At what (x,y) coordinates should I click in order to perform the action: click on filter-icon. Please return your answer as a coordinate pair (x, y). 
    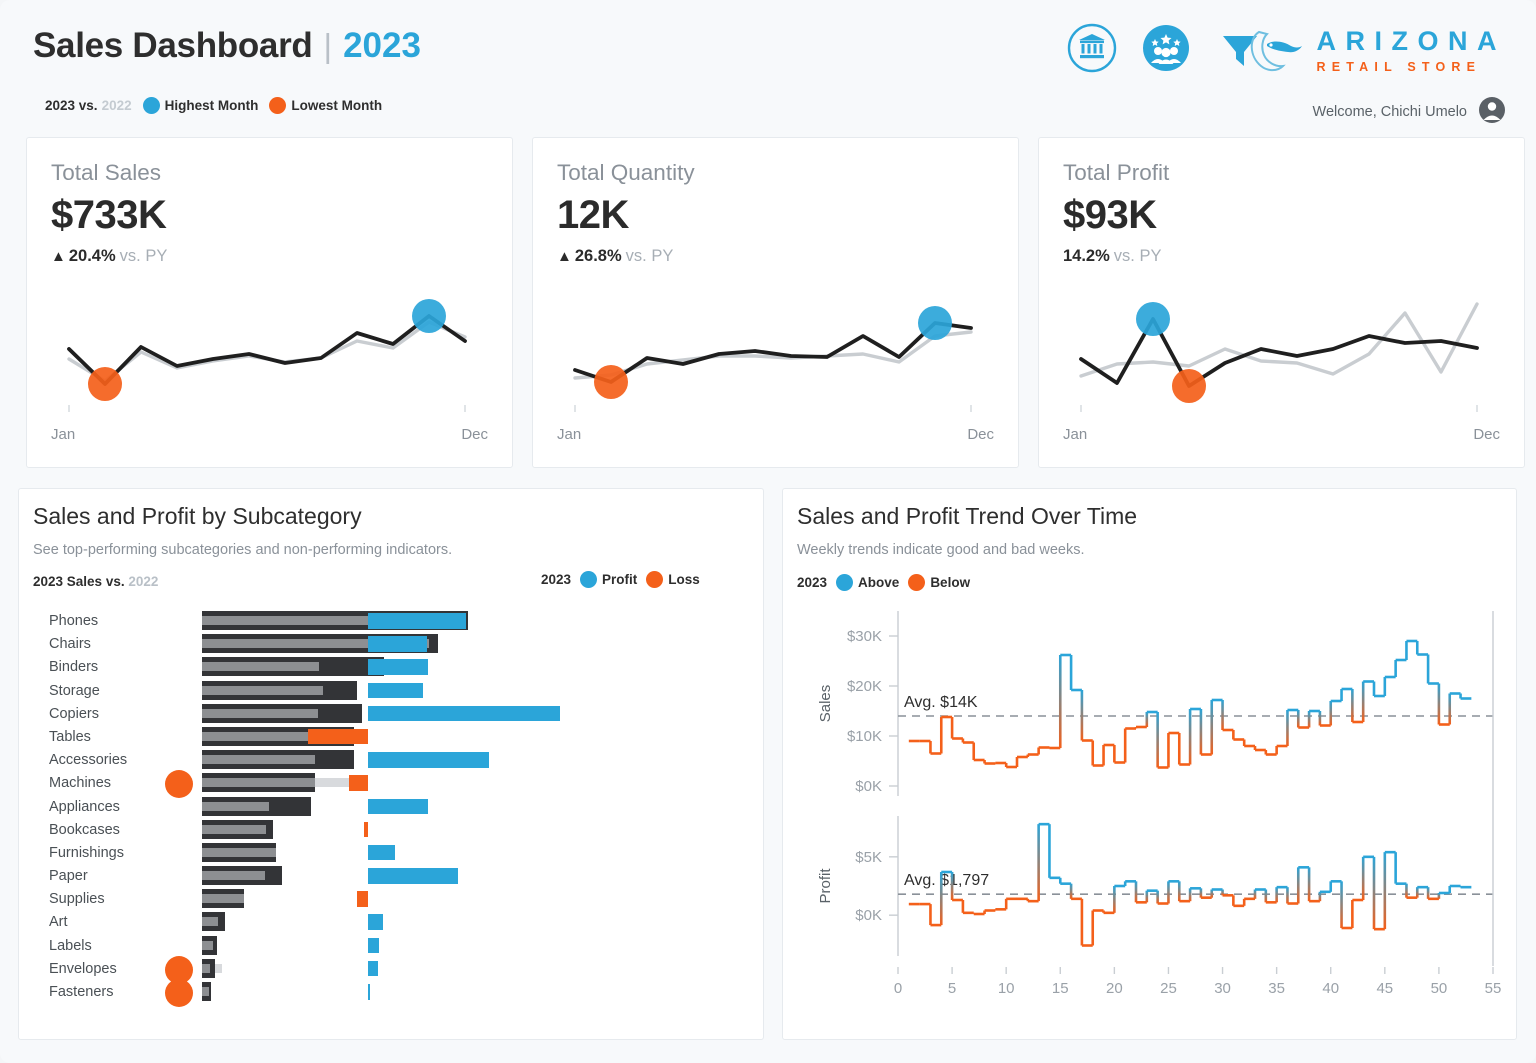
    Looking at the image, I should click on (1240, 48).